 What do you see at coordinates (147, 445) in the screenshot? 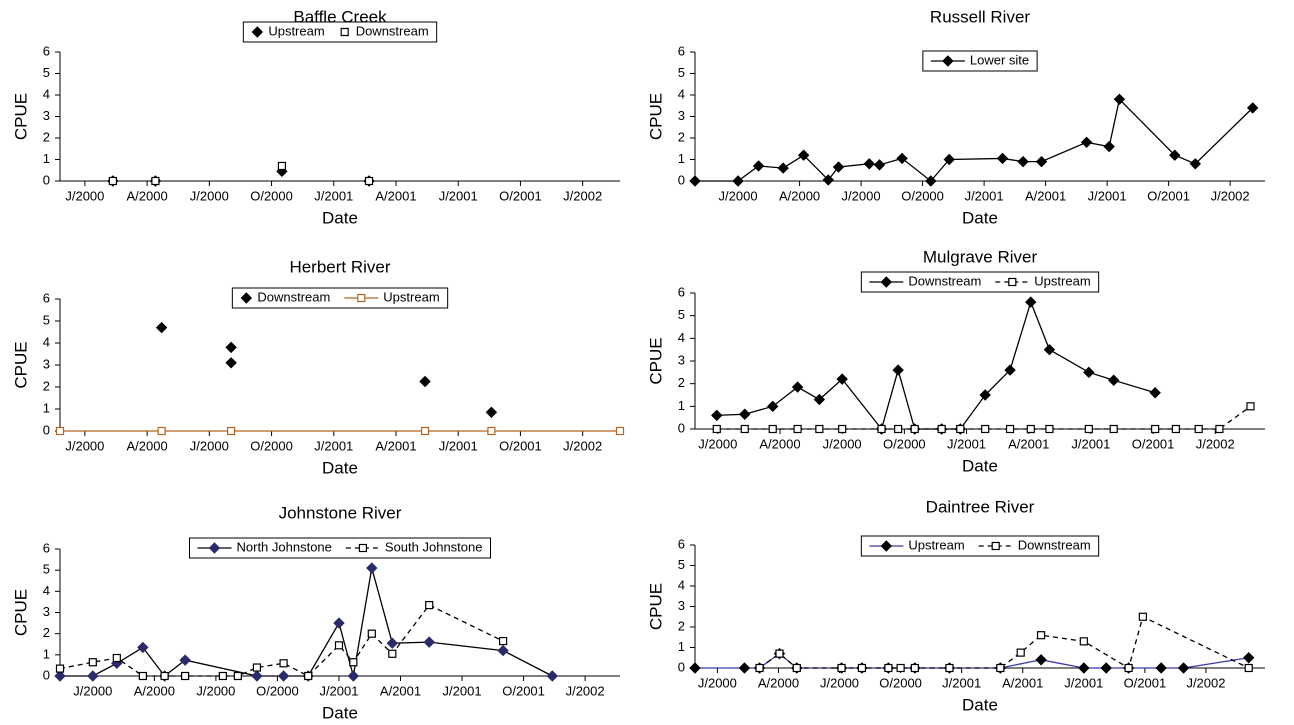
I see `x-tick-label: A/2000` at bounding box center [147, 445].